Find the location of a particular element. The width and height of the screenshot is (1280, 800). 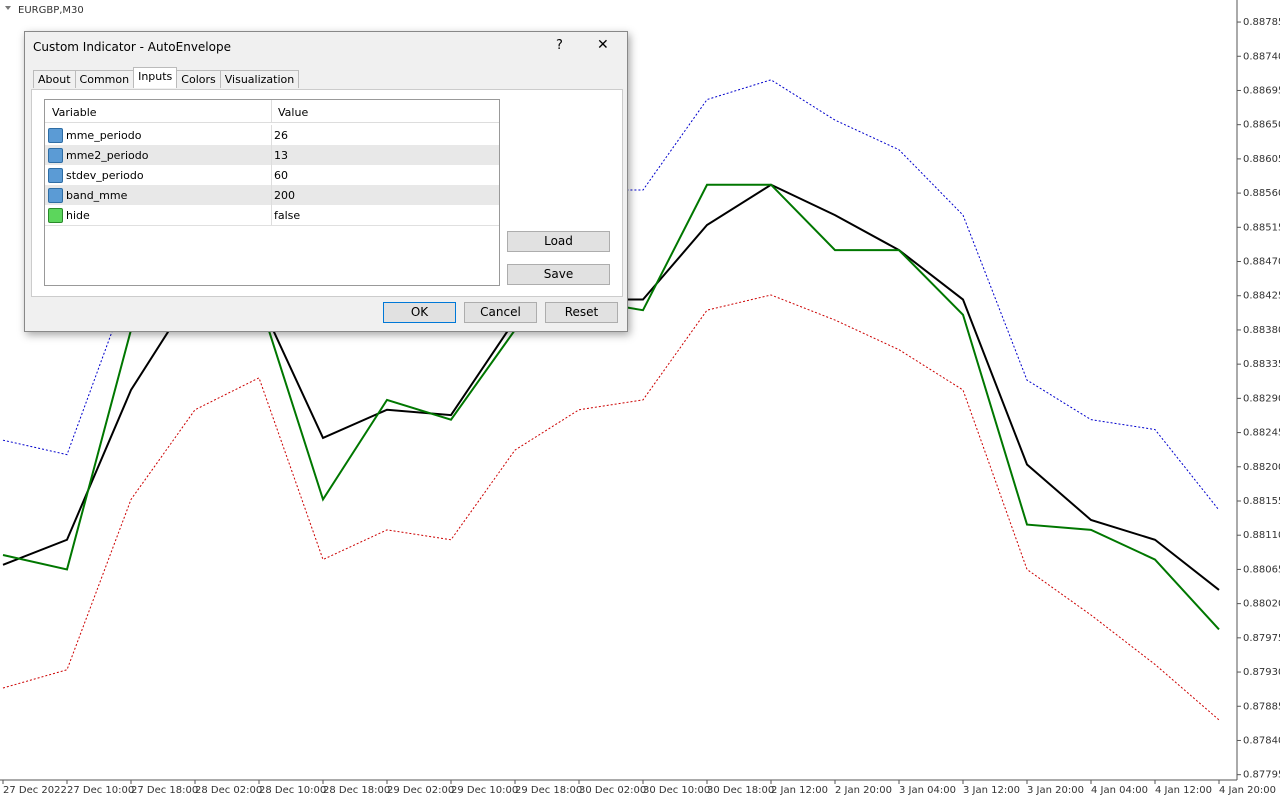

x-tick-label: 2 Jan 12:00 is located at coordinates (799, 790).